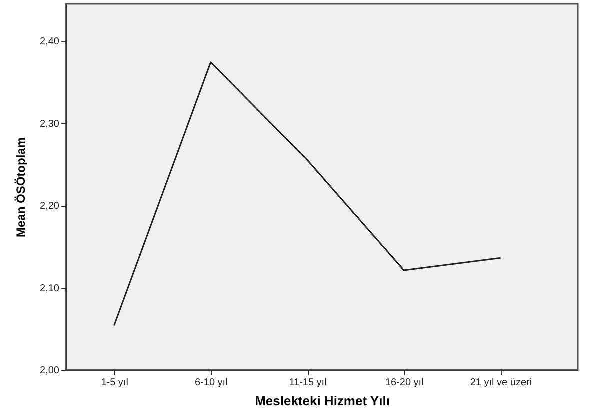 Image resolution: width=597 pixels, height=419 pixels. What do you see at coordinates (308, 383) in the screenshot?
I see `x-tick-label: 11-15 yıl` at bounding box center [308, 383].